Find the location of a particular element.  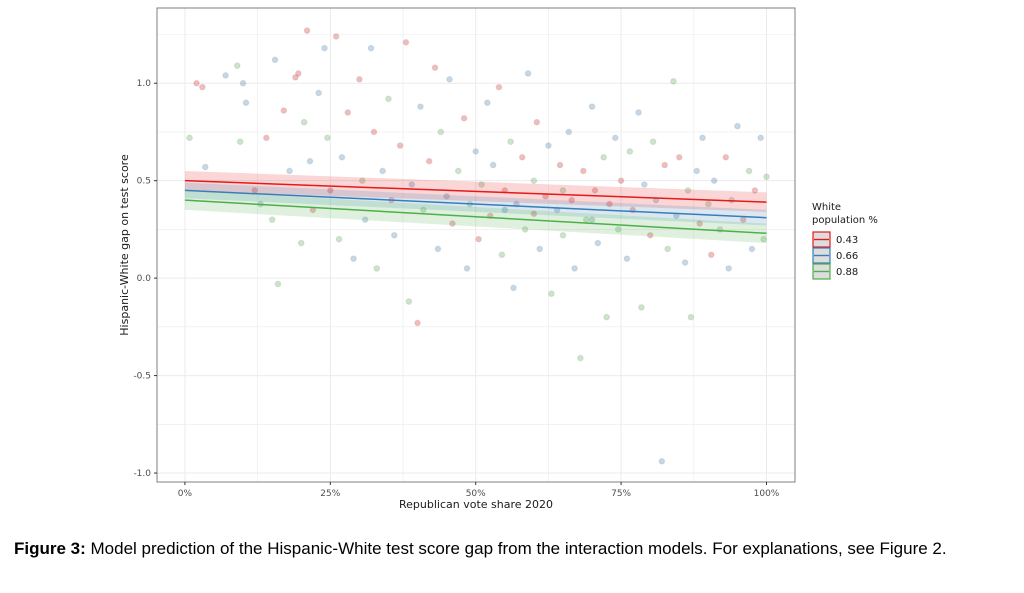

legend: White population % 0.43 0.66 0.88 is located at coordinates (845, 241).